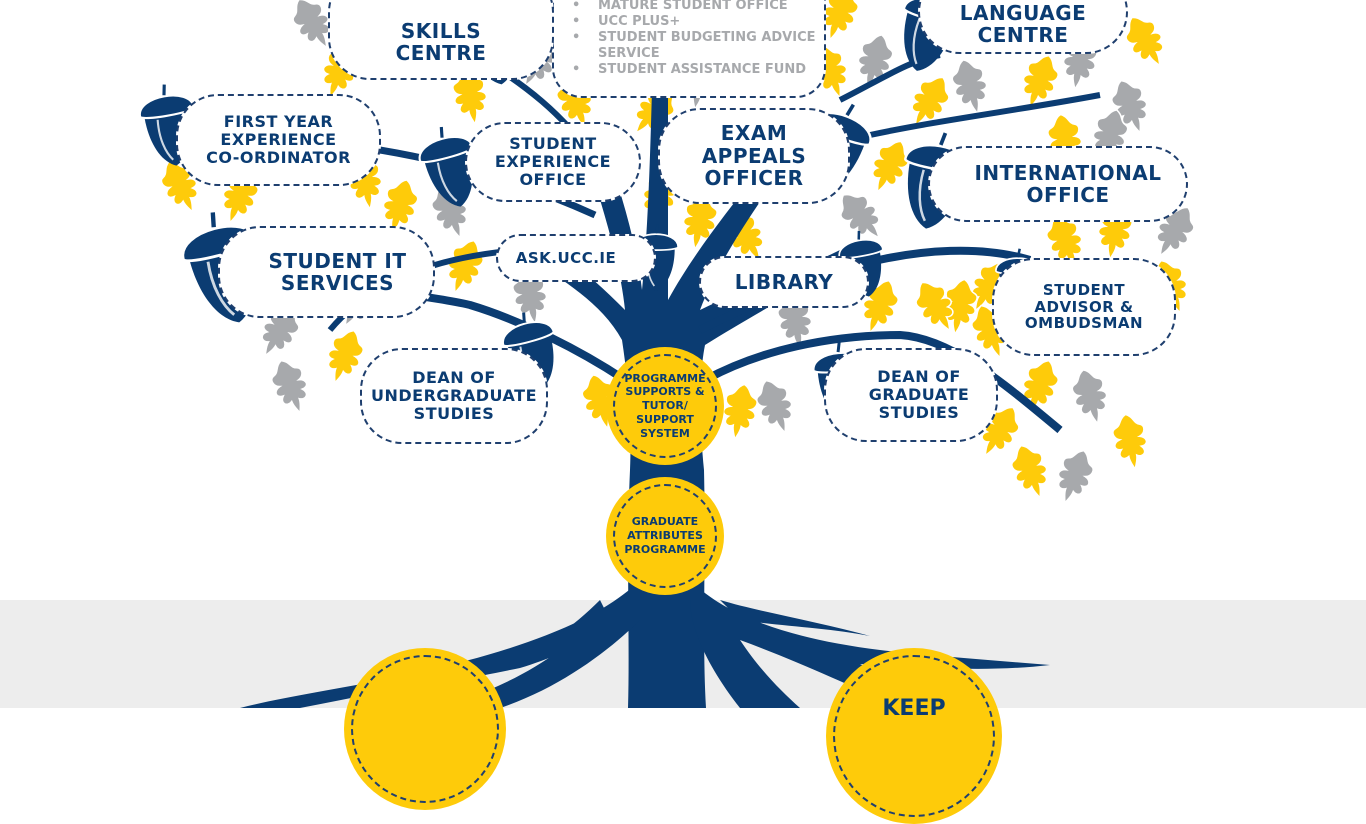  Describe the element at coordinates (698, 7) in the screenshot. I see `services-list-item: MATURE STUDENT OFFICE` at that location.